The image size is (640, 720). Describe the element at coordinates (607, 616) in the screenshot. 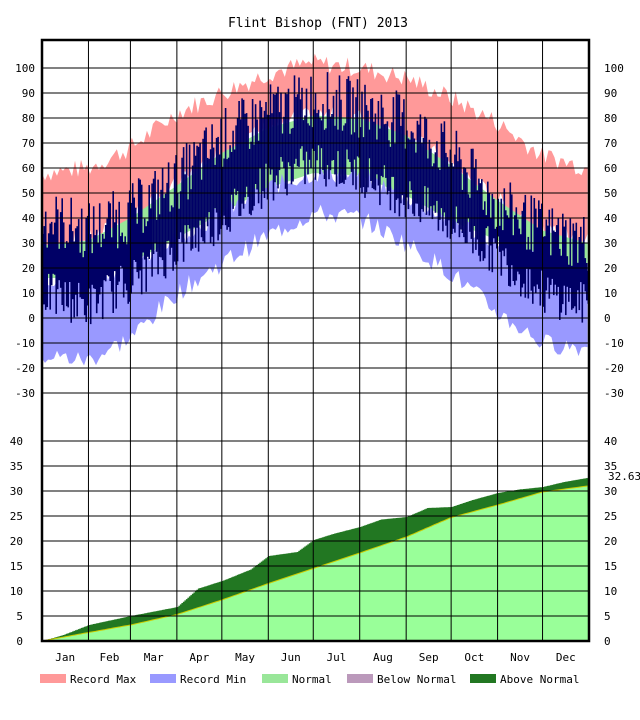

I see `precip-tick-label-right: 5` at that location.